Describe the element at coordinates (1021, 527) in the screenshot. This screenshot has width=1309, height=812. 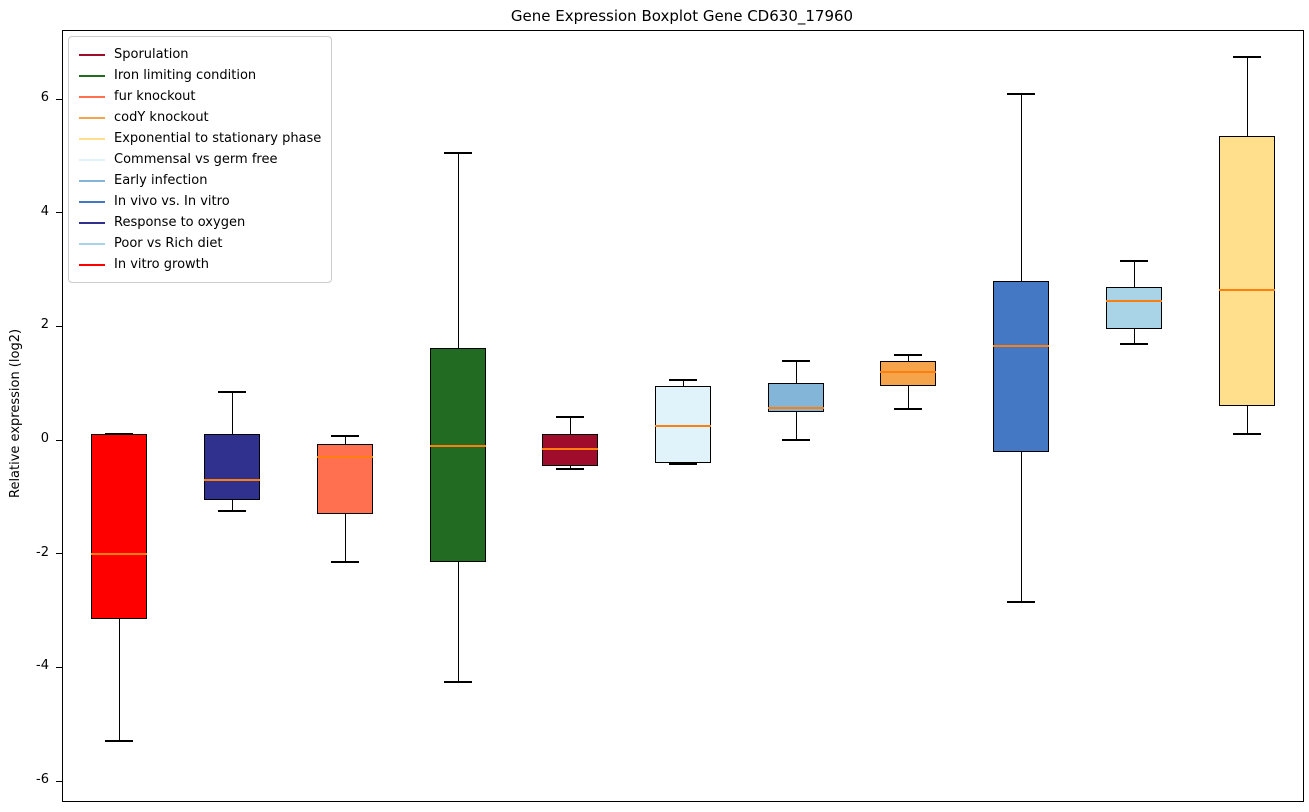
I see `lower-whisker-in-vivo-vs-in-vitro` at that location.